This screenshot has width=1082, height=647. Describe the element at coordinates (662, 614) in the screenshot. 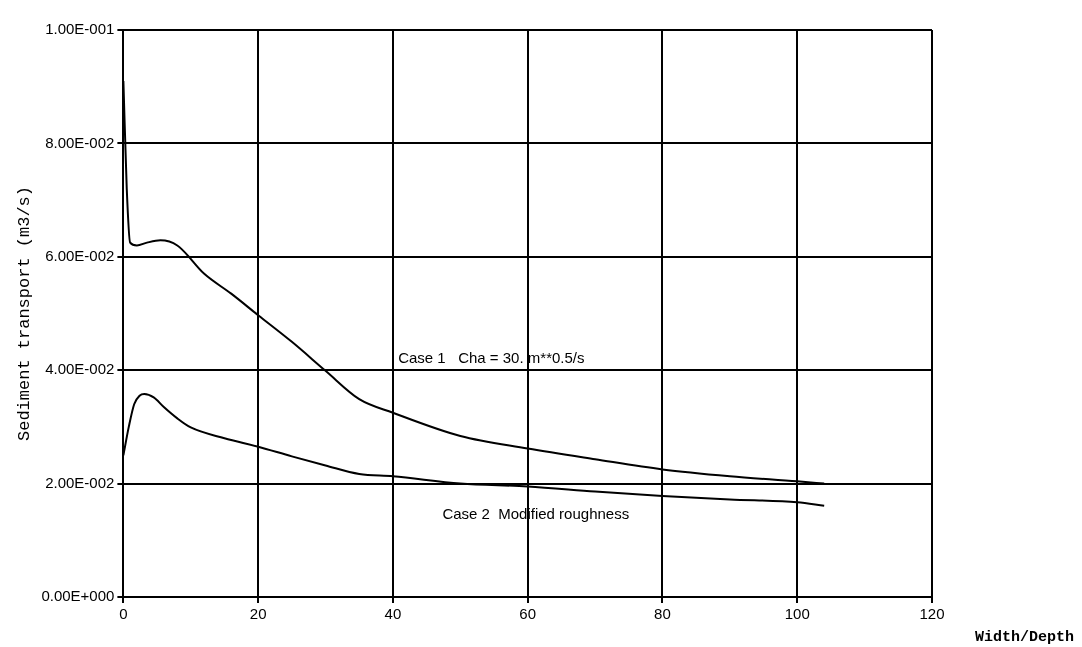

I see `x-tick-label: 80` at that location.